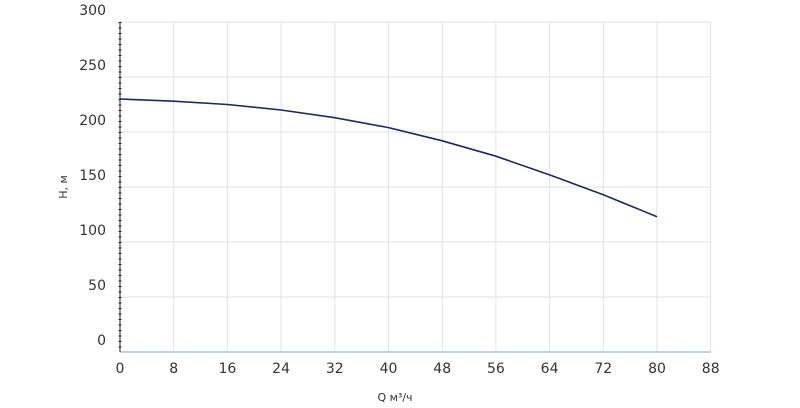 The image size is (800, 408). I want to click on y-tick-label: 250, so click(92, 66).